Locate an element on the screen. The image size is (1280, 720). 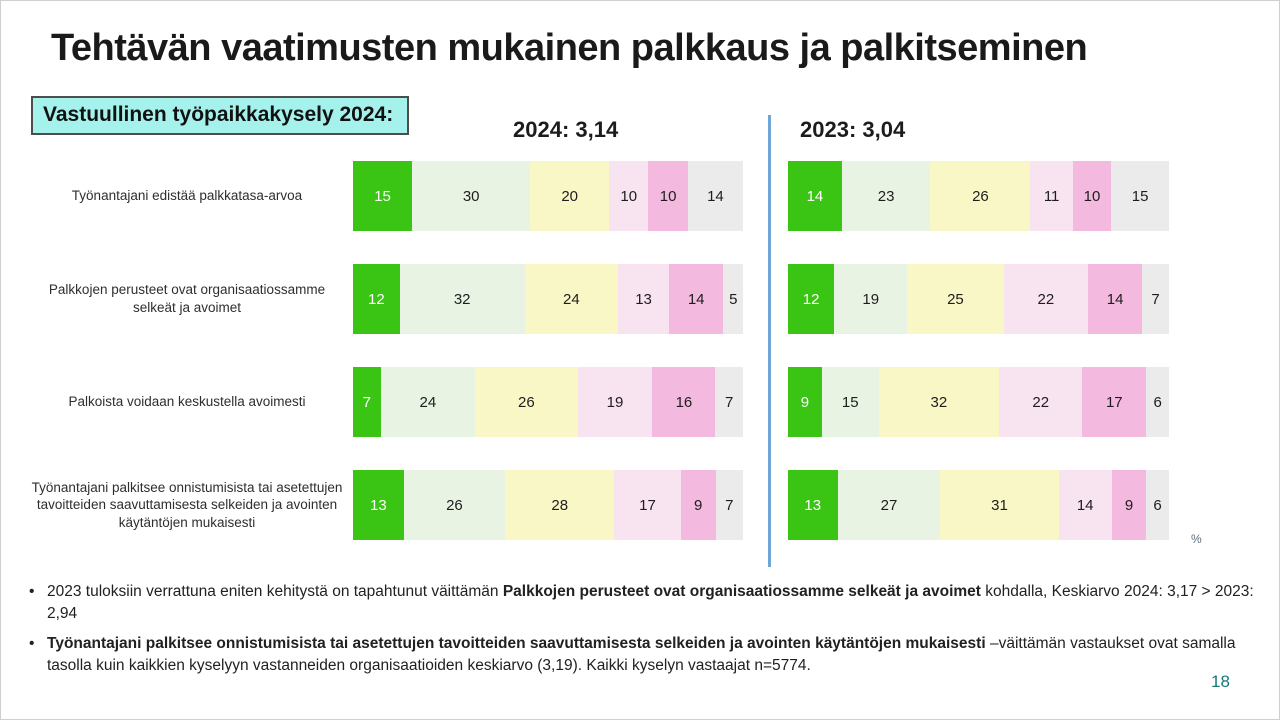
stacked-bar: 14 23 26 11 10 15 is located at coordinates (978, 196).